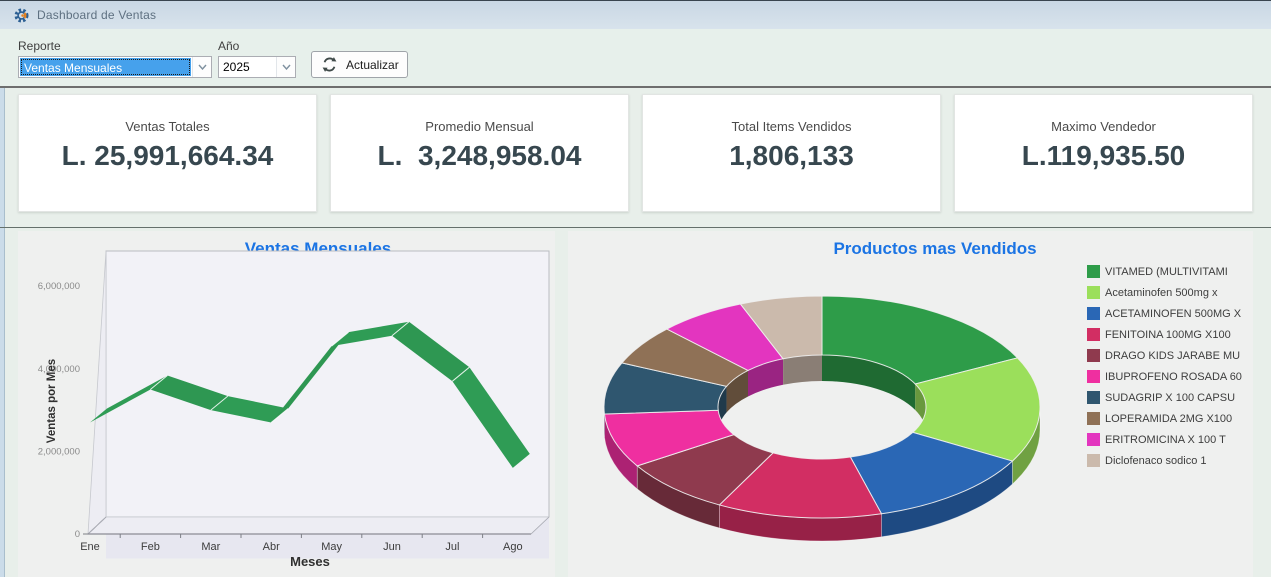 This screenshot has width=1271, height=577. I want to click on report-combobox: Ventas Mensuales, so click(115, 67).